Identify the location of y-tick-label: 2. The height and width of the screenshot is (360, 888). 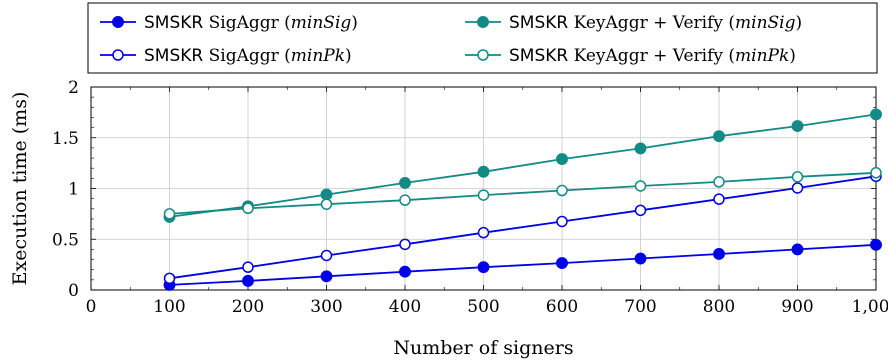
(73, 88).